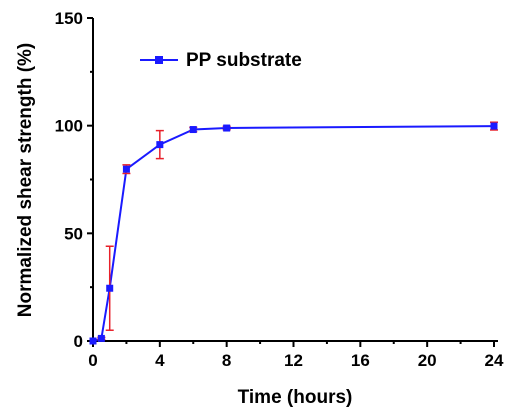 The height and width of the screenshot is (411, 515). I want to click on x-tick-label: 8, so click(226, 360).